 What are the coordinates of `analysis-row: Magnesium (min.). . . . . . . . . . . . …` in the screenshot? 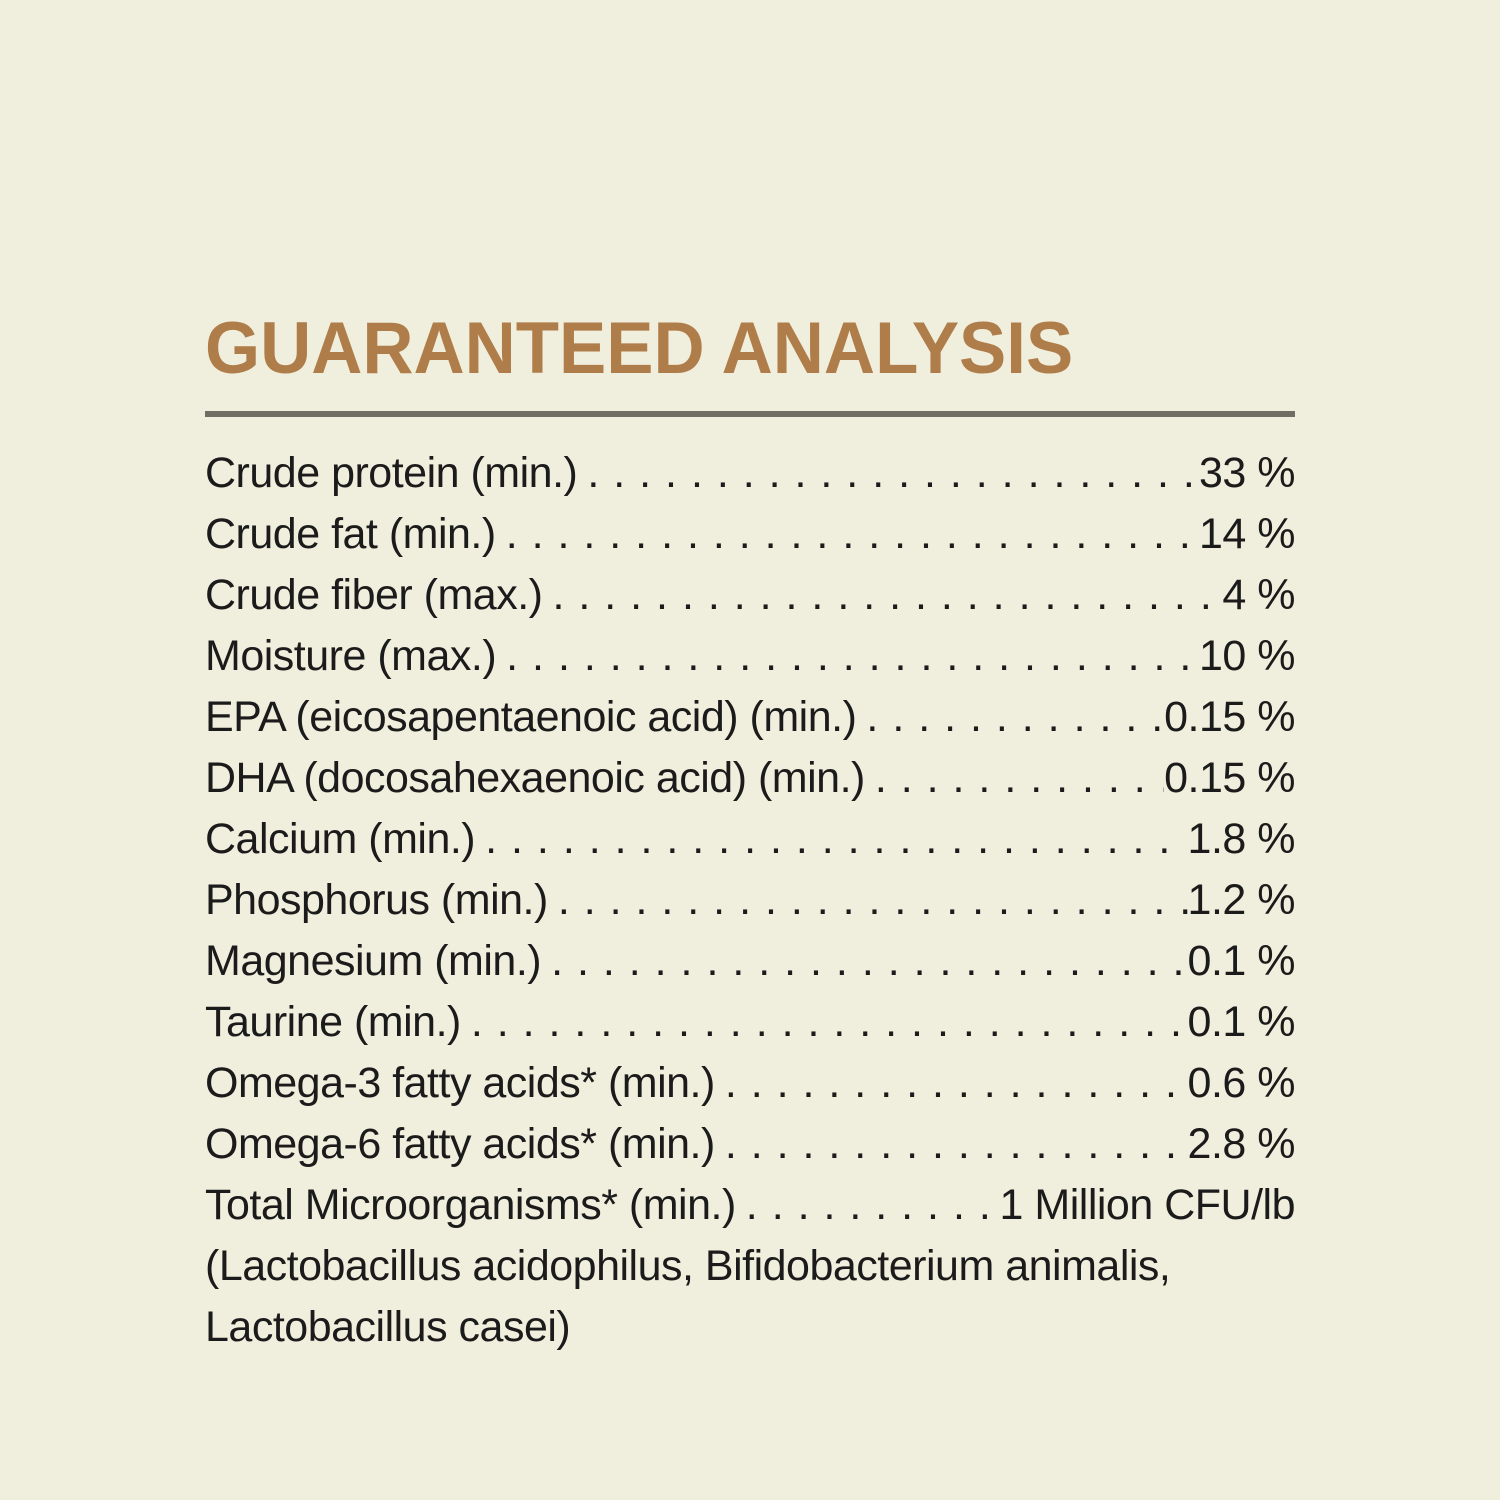 It's located at (750, 961).